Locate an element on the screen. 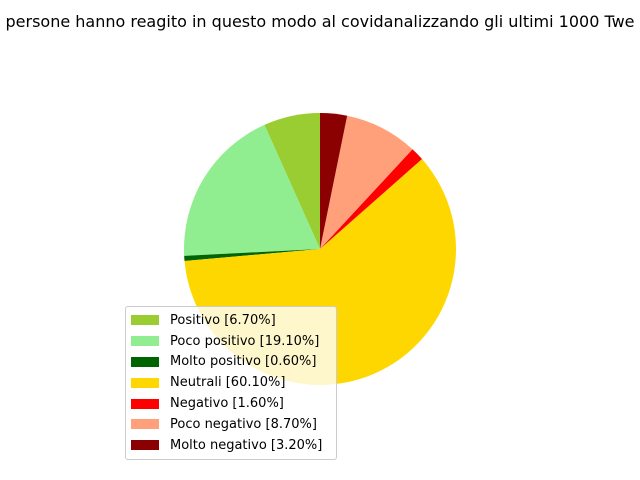 This screenshot has width=640, height=480. legend-item: Molto positivo [0.60%] is located at coordinates (231, 362).